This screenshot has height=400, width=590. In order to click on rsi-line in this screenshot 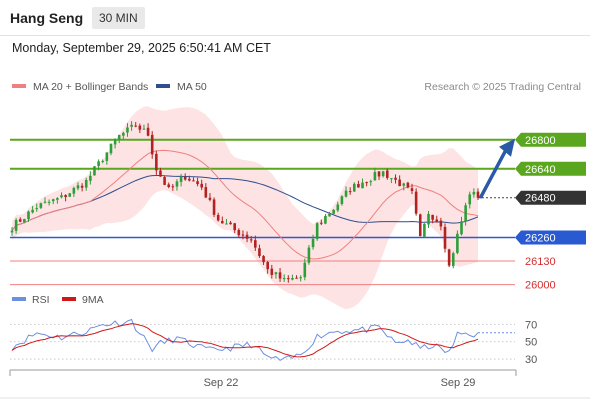, I will do `click(245, 340)`.